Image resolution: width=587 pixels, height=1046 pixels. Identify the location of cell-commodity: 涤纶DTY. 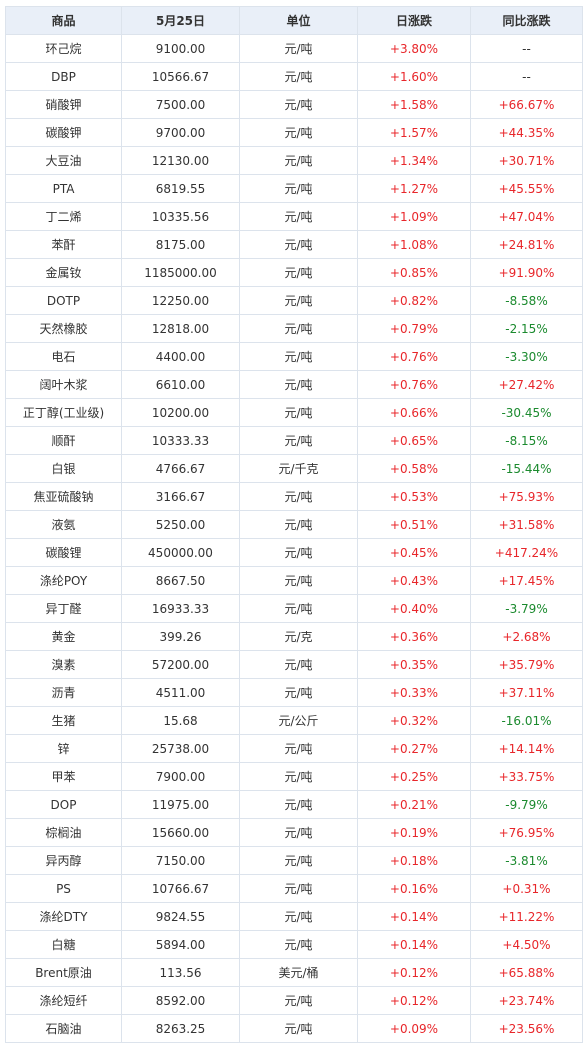
(63, 916).